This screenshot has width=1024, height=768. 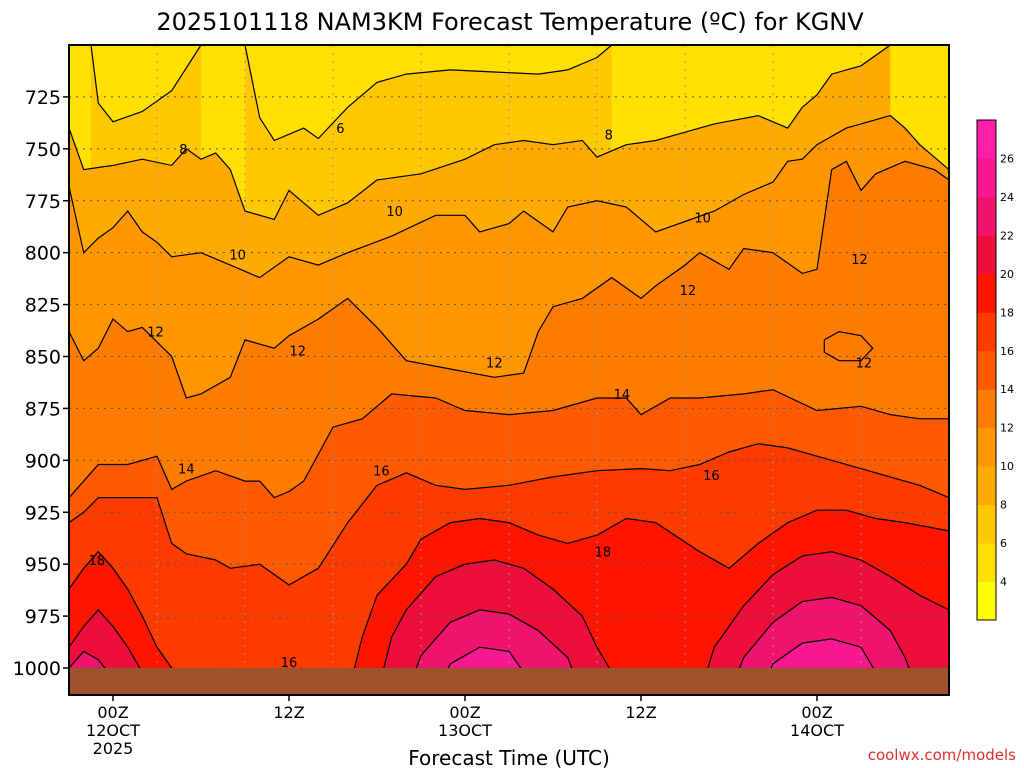 I want to click on colorbar-label-18: 18, so click(x=1007, y=312).